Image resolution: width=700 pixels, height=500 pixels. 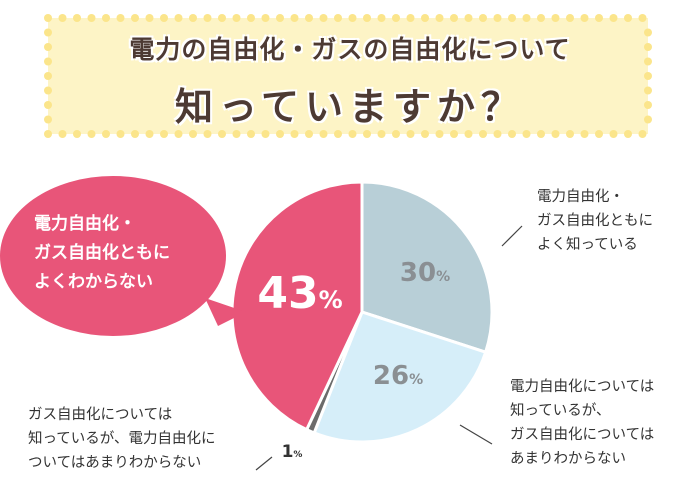 I want to click on slice-category-label-line: 電力自由化・, so click(x=580, y=197).